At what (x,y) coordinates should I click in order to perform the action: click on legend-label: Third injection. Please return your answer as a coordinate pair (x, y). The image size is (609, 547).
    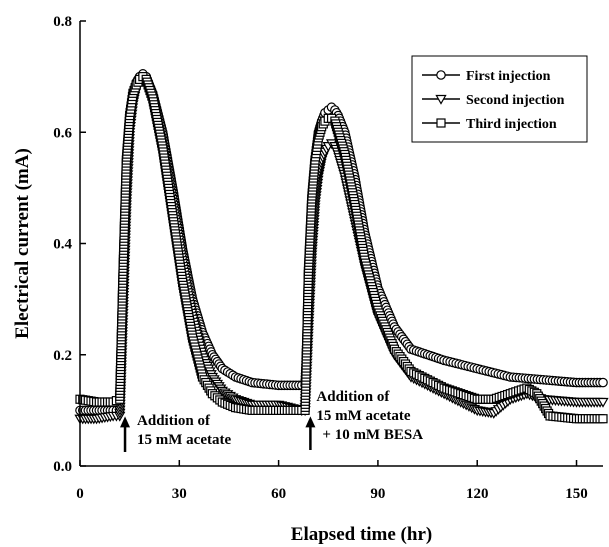
    Looking at the image, I should click on (511, 124).